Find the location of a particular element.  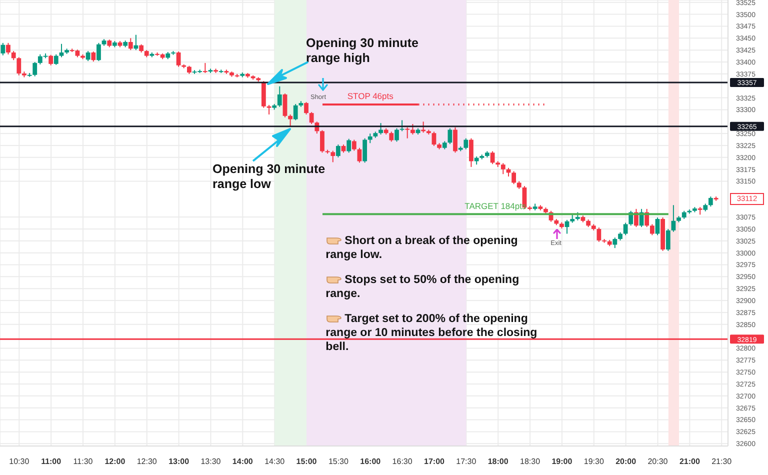

x-tick-label: 15:00 is located at coordinates (307, 461).